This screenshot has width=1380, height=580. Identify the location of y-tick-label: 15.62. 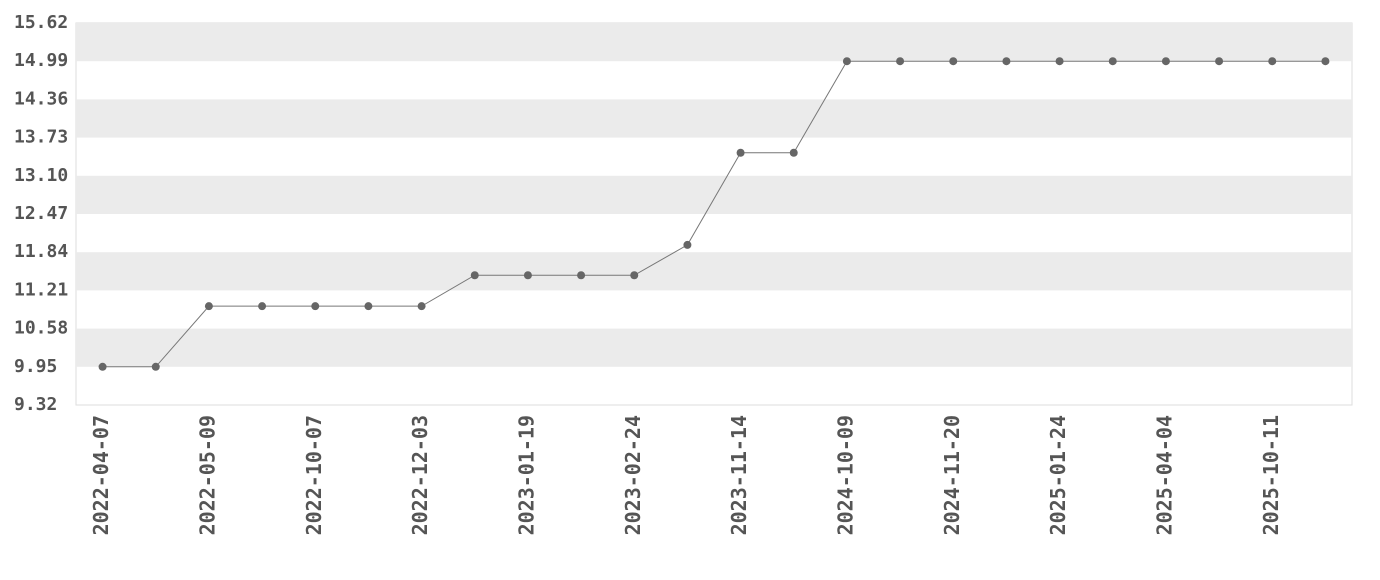
(41, 22).